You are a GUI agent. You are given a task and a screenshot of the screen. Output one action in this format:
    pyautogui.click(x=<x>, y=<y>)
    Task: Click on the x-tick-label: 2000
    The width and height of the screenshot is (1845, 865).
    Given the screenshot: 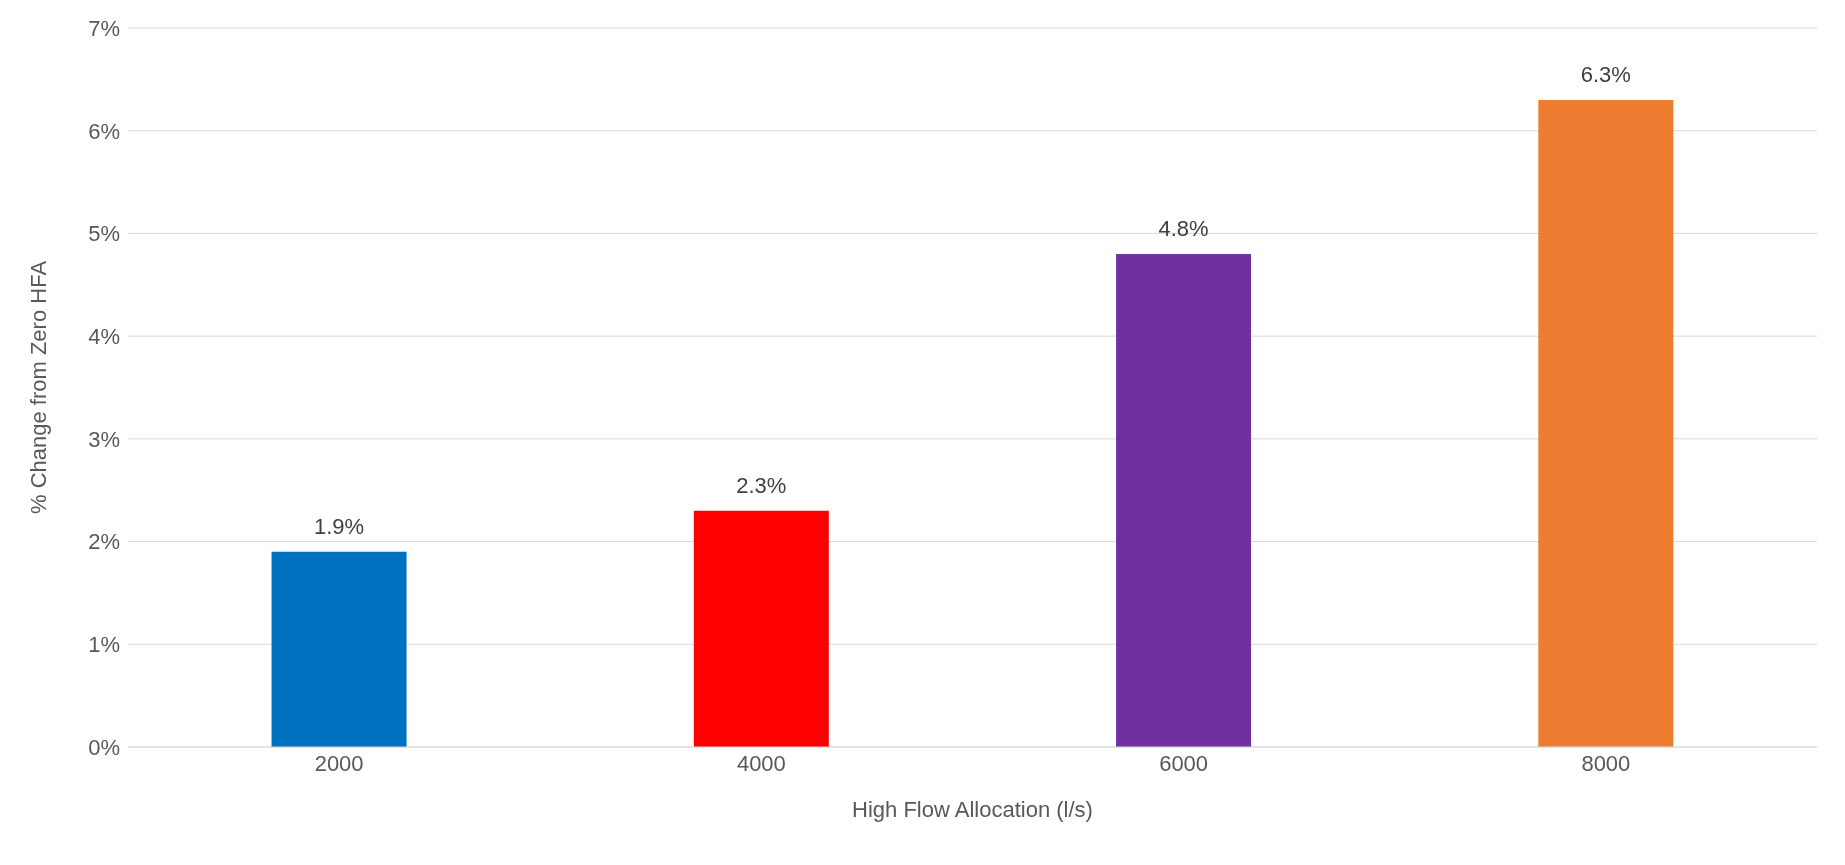 What is the action you would take?
    pyautogui.click(x=339, y=763)
    